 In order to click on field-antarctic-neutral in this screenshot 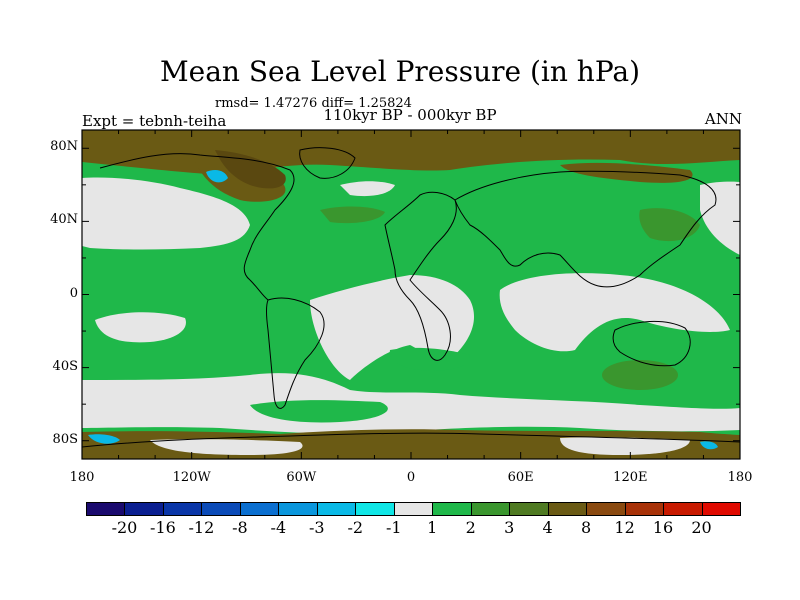, I will do `click(226, 447)`.